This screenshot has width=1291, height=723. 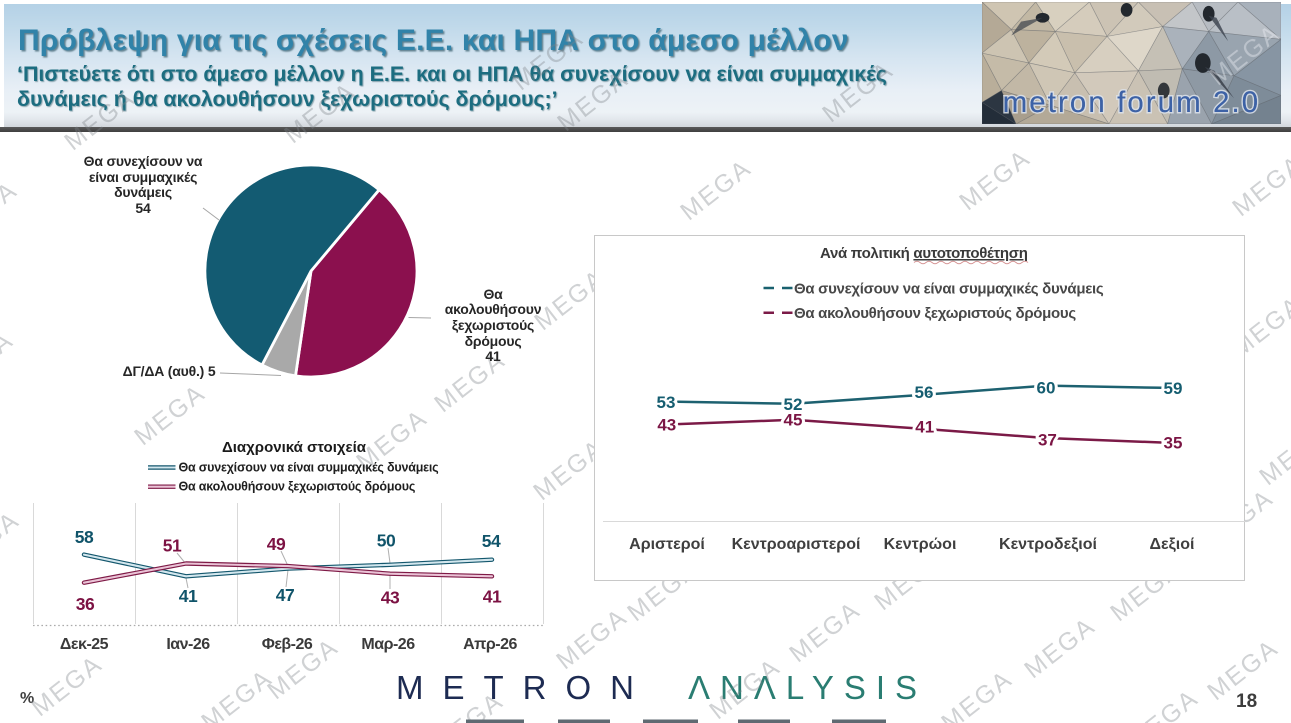 I want to click on svg-text: ακολουθήσουν, so click(x=493, y=309).